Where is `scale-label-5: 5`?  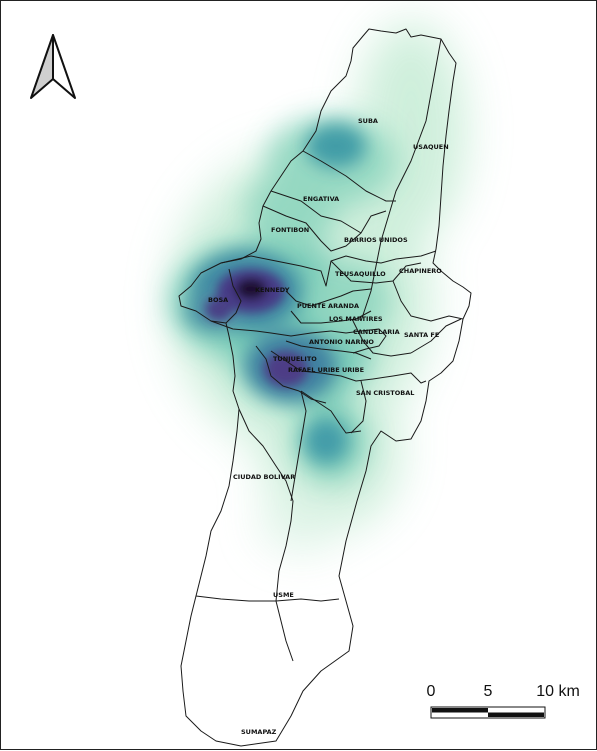
scale-label-5: 5 is located at coordinates (488, 691).